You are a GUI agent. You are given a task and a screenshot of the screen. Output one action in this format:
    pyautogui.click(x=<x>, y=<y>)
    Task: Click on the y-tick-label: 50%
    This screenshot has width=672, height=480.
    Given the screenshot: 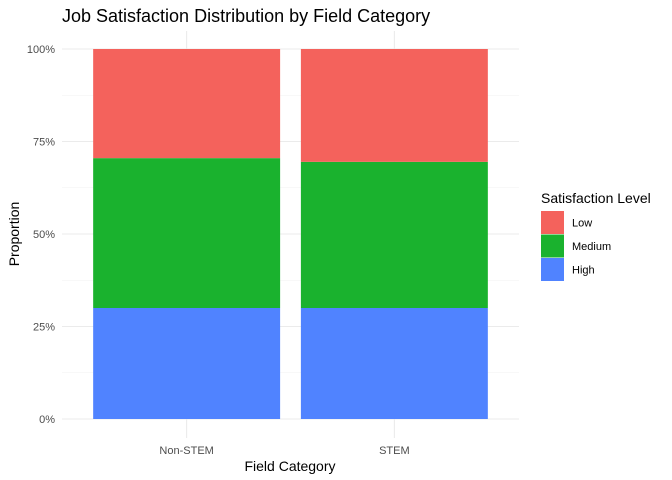 What is the action you would take?
    pyautogui.click(x=44, y=235)
    